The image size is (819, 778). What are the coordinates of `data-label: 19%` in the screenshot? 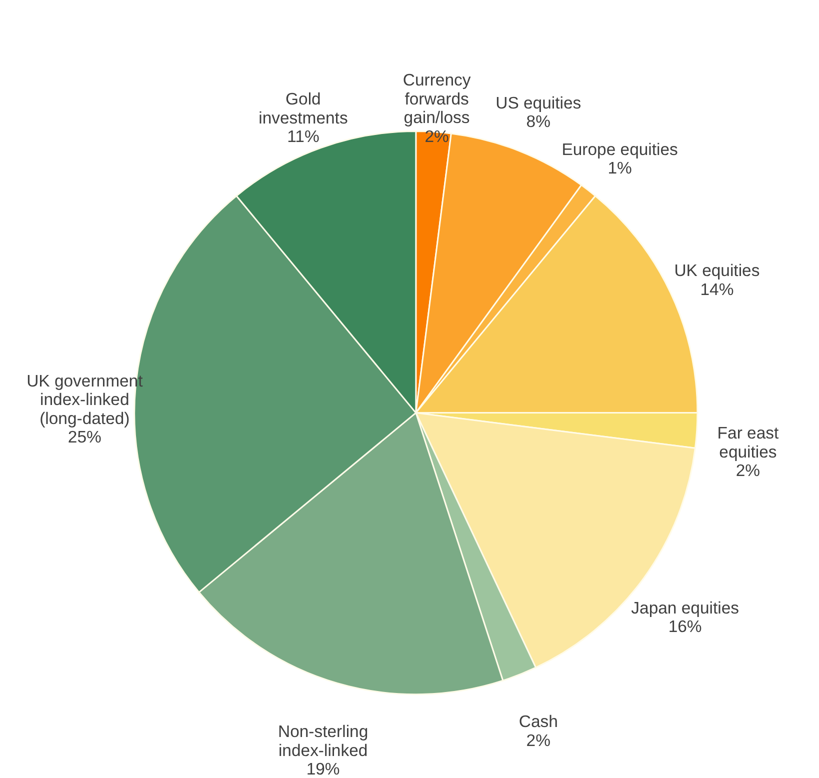 It's located at (323, 769).